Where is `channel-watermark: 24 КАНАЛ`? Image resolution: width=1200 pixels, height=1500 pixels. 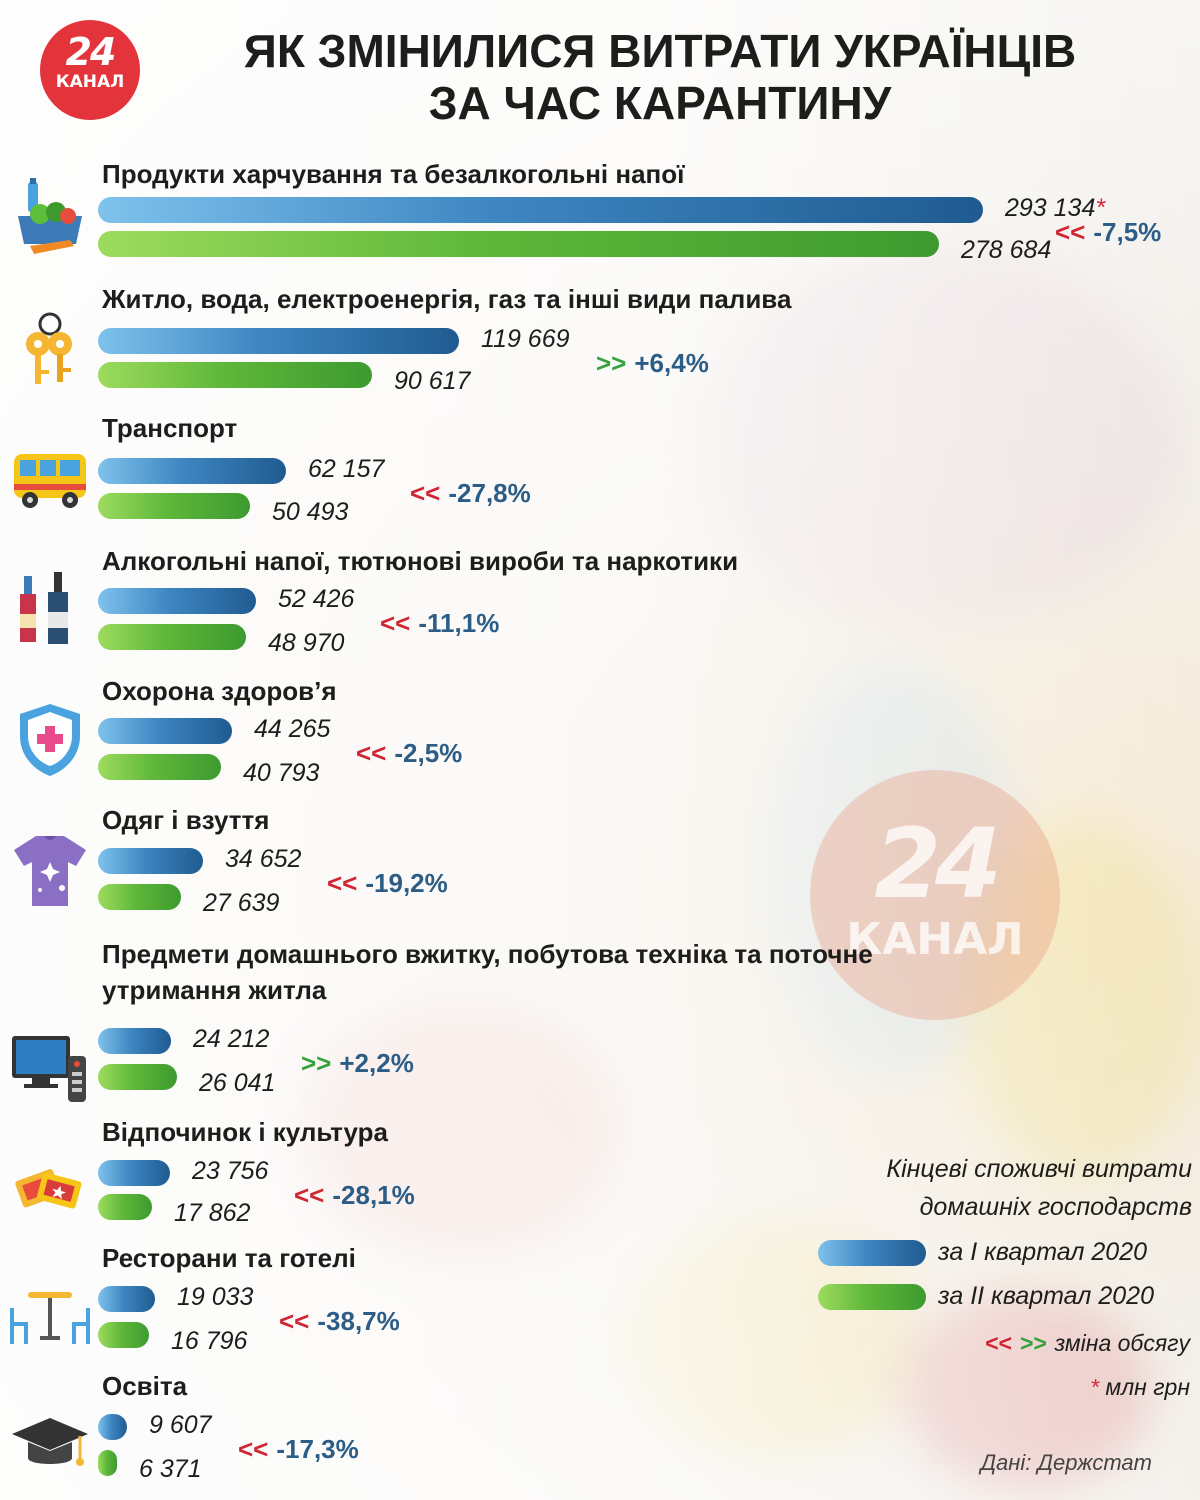 channel-watermark: 24 КАНАЛ is located at coordinates (935, 895).